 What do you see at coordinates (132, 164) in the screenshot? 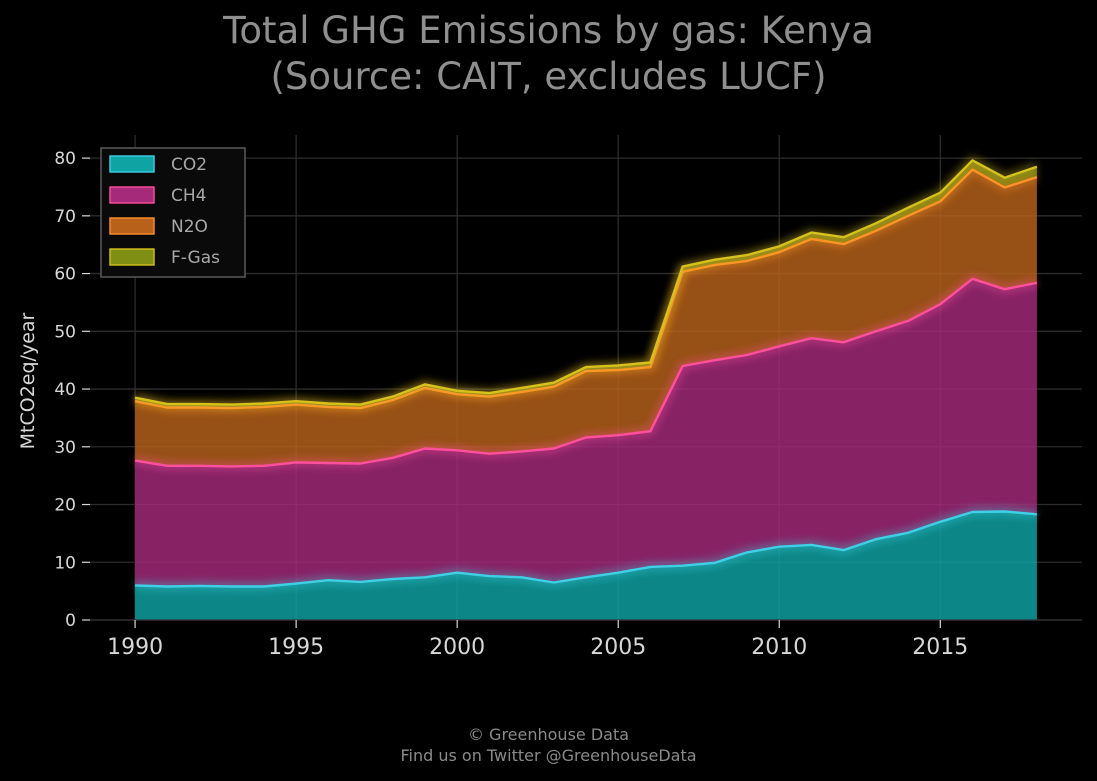
I see `legend-swatch-co2` at bounding box center [132, 164].